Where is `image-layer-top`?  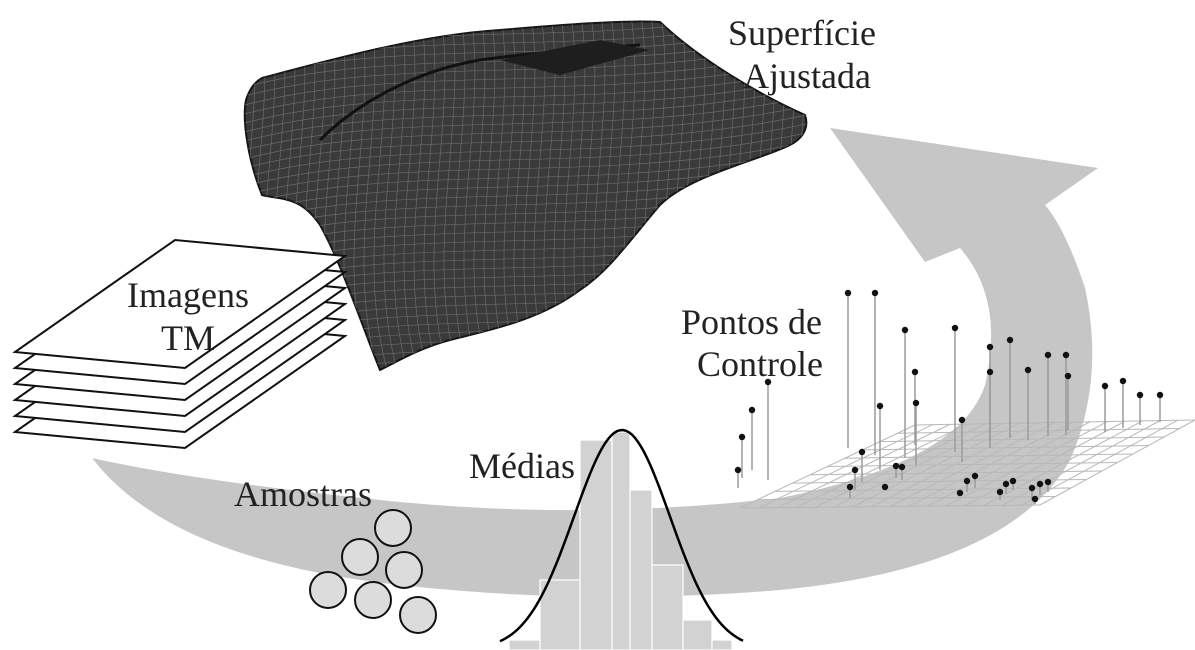
image-layer-top is located at coordinates (180, 304).